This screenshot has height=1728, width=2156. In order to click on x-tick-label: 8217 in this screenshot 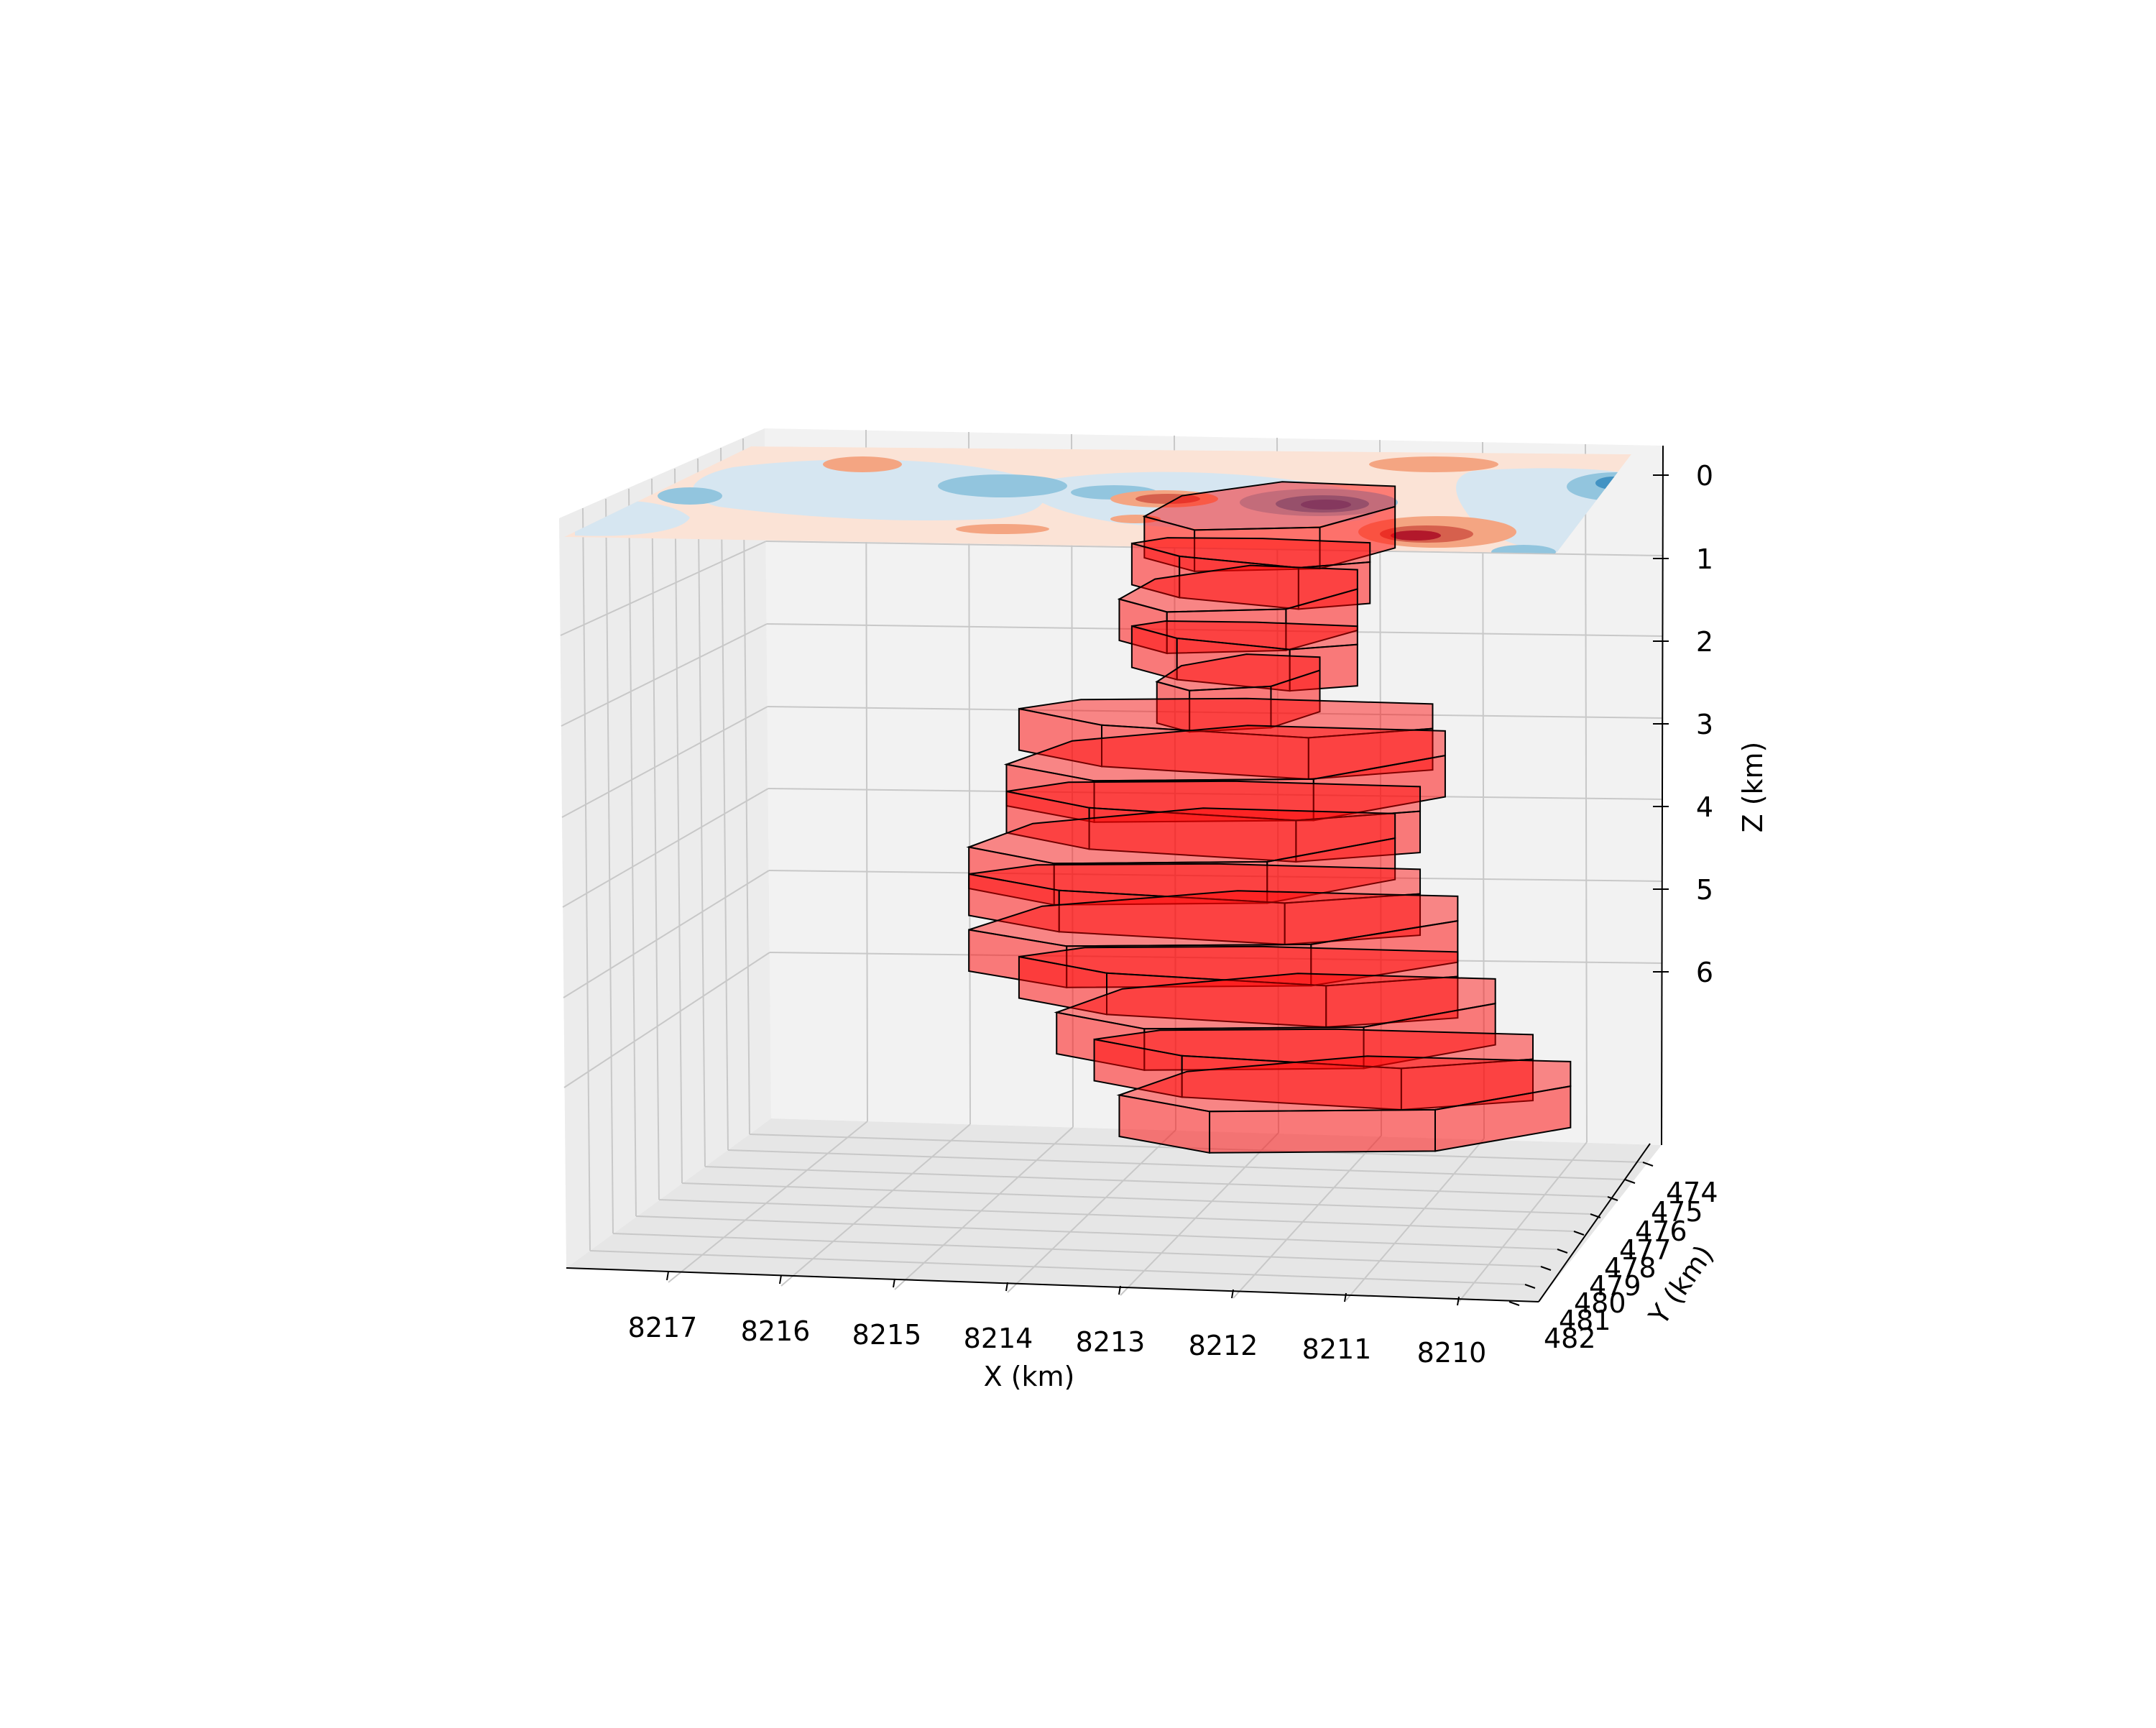, I will do `click(663, 1327)`.